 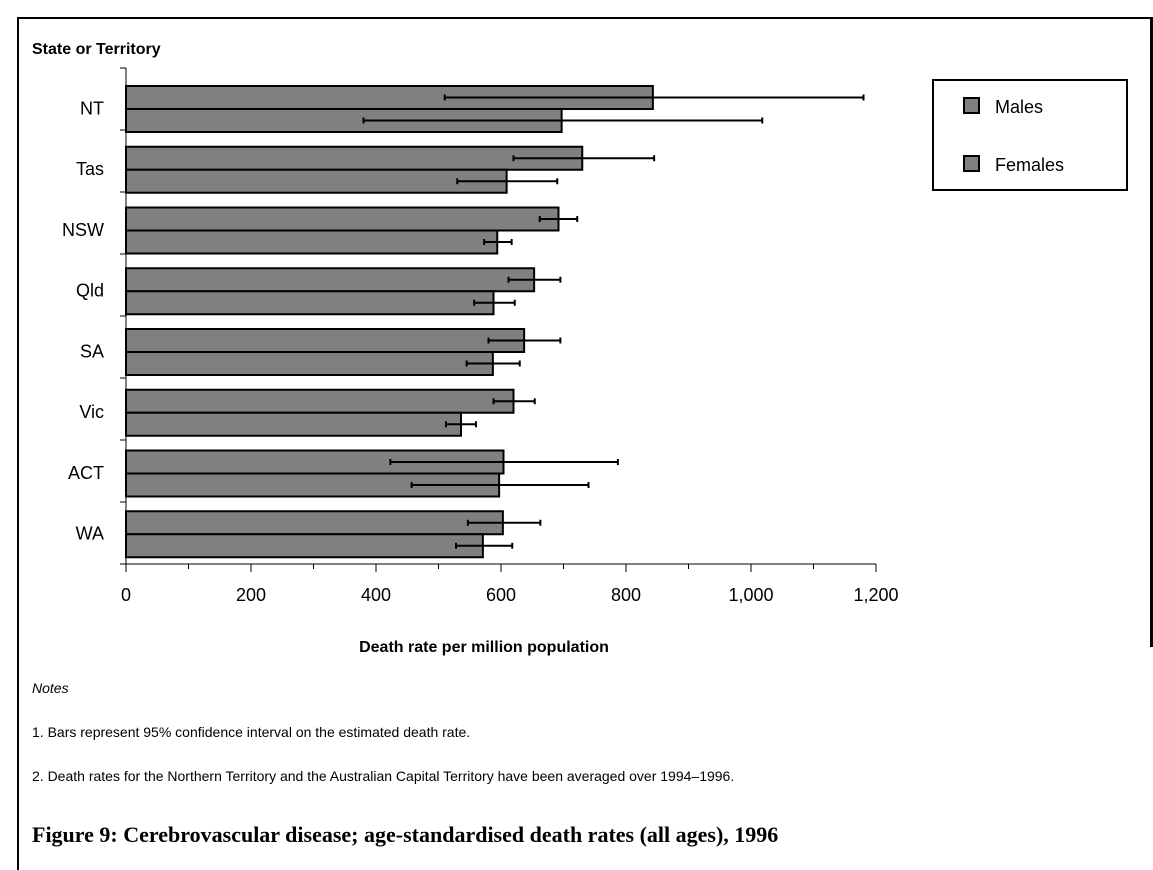 What do you see at coordinates (585, 18) in the screenshot?
I see `frame-top-border` at bounding box center [585, 18].